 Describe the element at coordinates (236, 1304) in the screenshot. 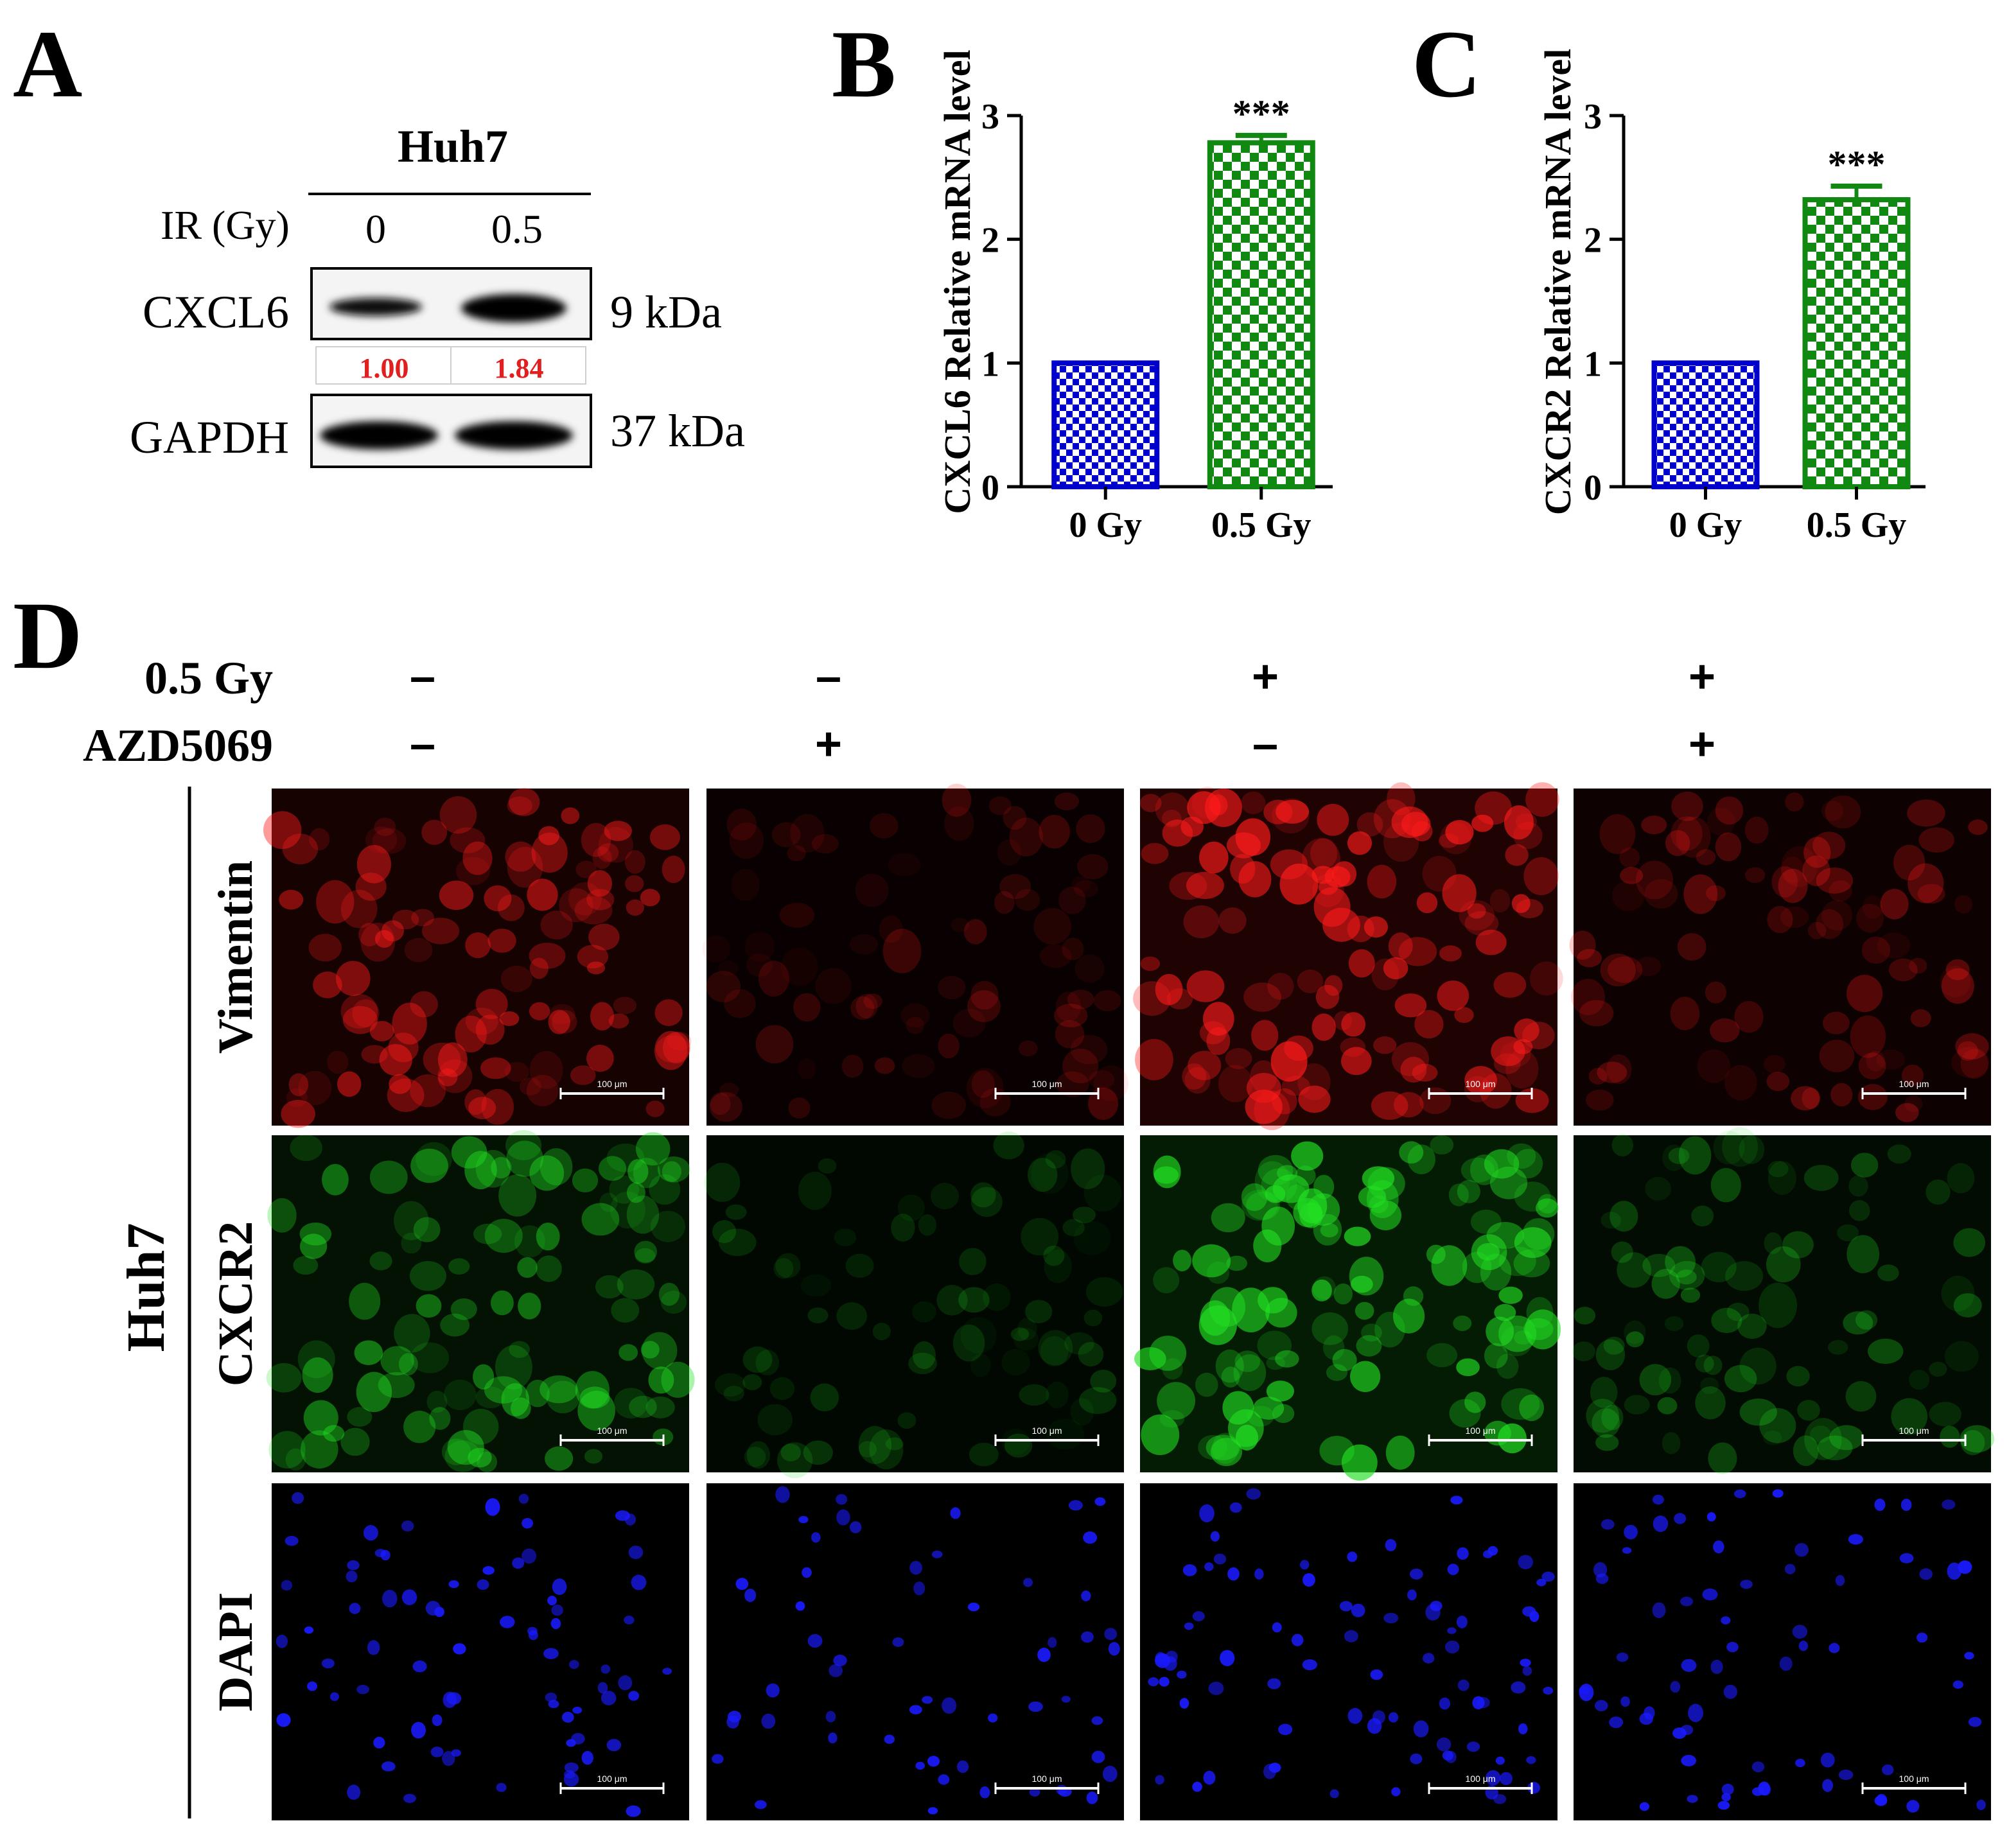

I see `row-label-cxcr2: CXCR2` at that location.